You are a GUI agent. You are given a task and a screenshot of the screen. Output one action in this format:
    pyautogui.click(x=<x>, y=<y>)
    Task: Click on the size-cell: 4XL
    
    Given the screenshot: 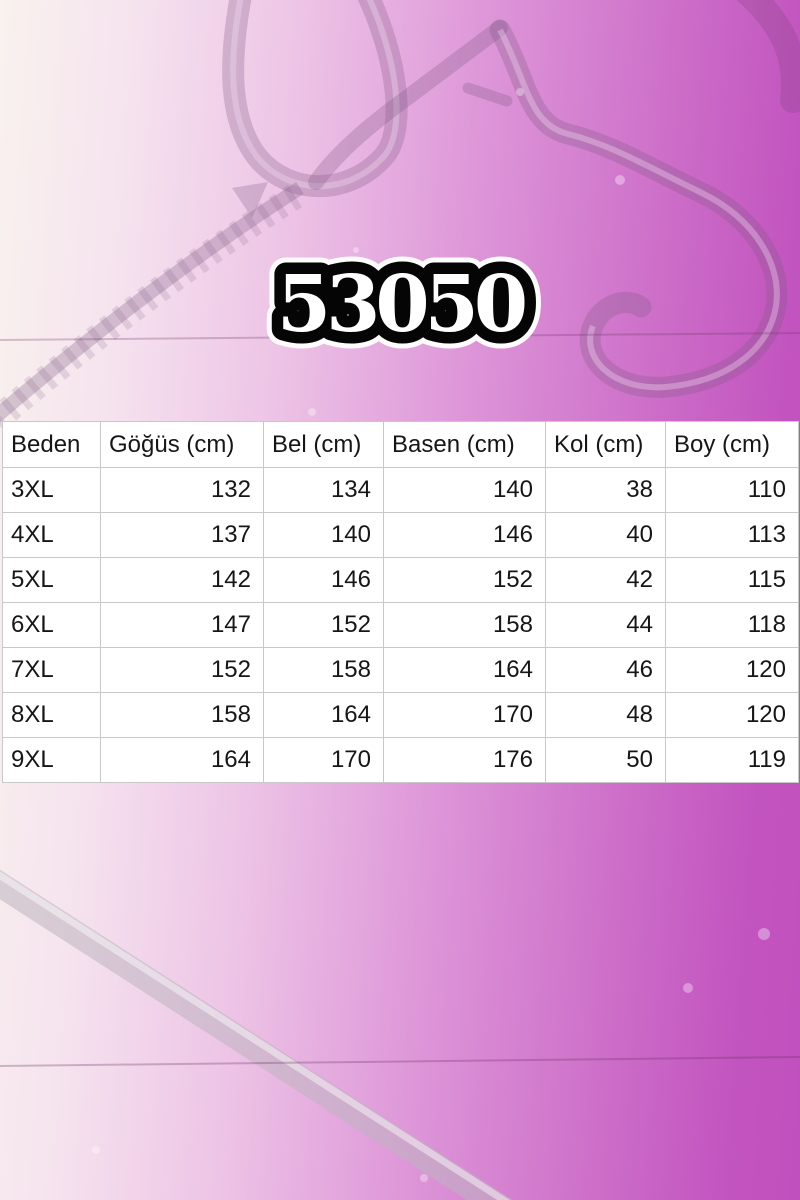 What is the action you would take?
    pyautogui.click(x=51, y=535)
    